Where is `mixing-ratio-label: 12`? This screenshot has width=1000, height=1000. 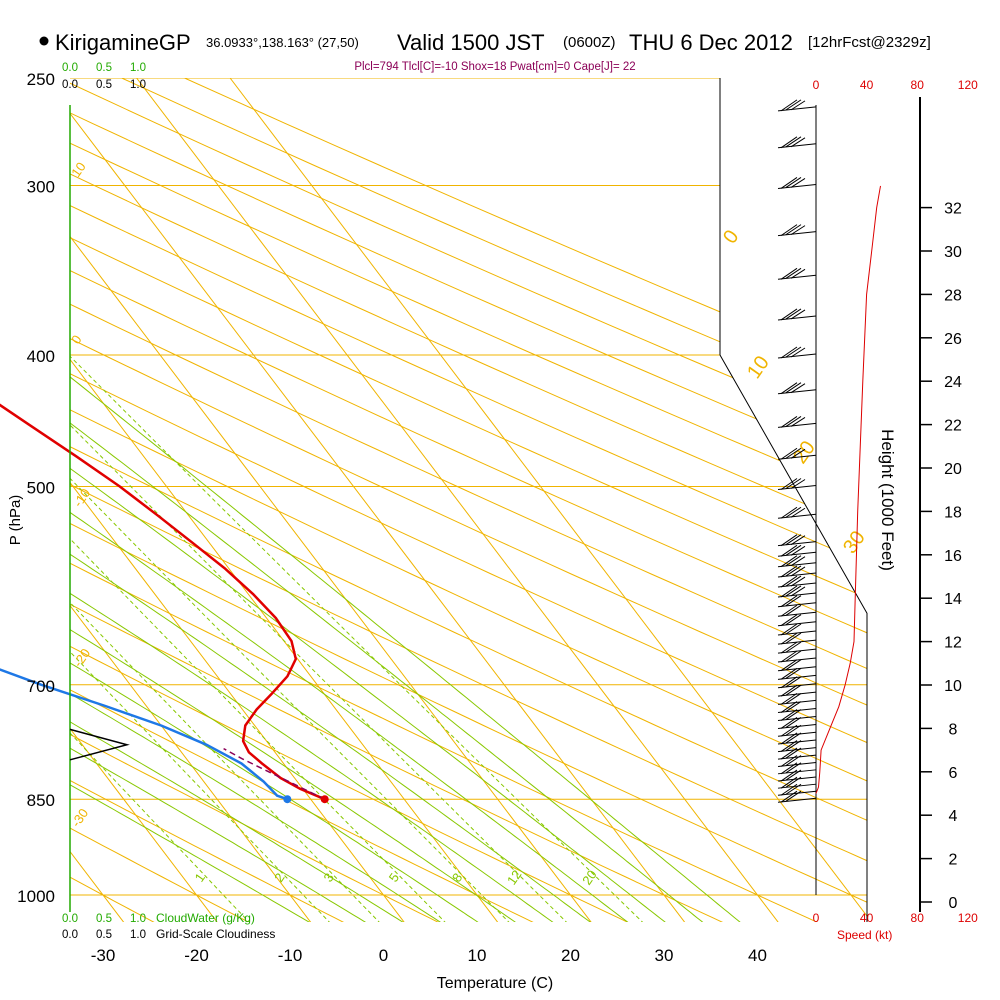 mixing-ratio-label: 12 is located at coordinates (514, 877).